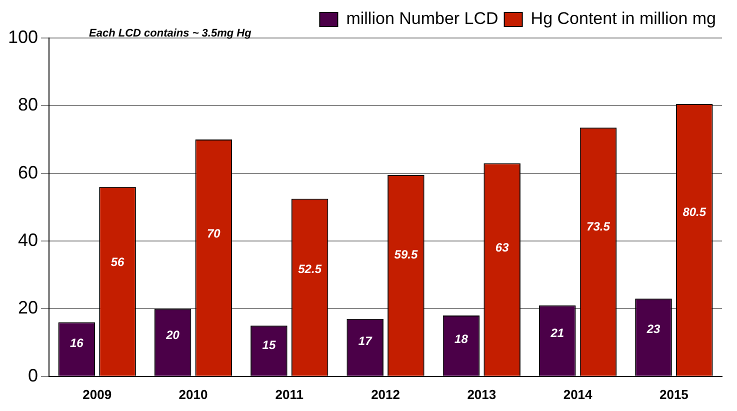 Image resolution: width=737 pixels, height=411 pixels. I want to click on x-tick-label: 2012, so click(385, 394).